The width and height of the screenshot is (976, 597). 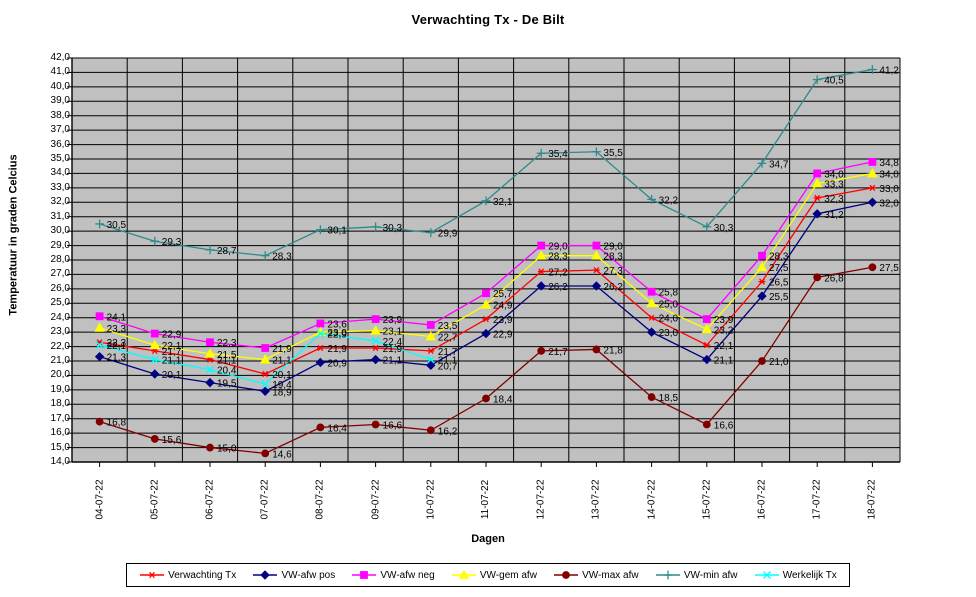 I want to click on data-label: 24,9, so click(x=503, y=306).